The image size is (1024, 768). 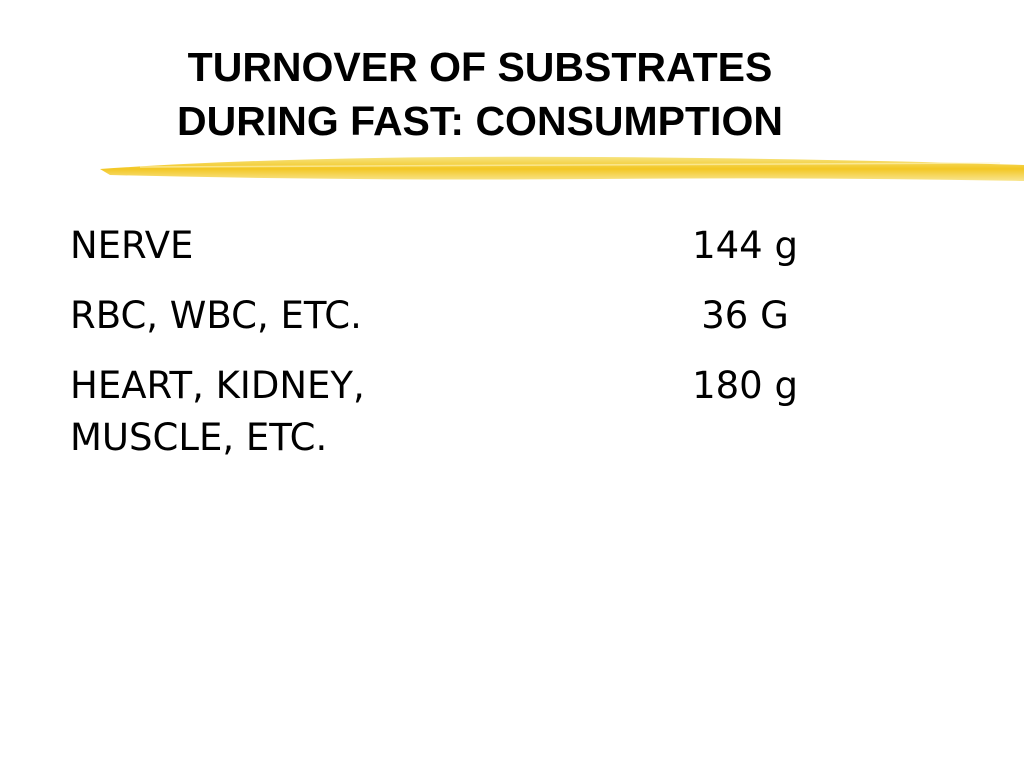 I want to click on label-line: NERVE, so click(x=132, y=245).